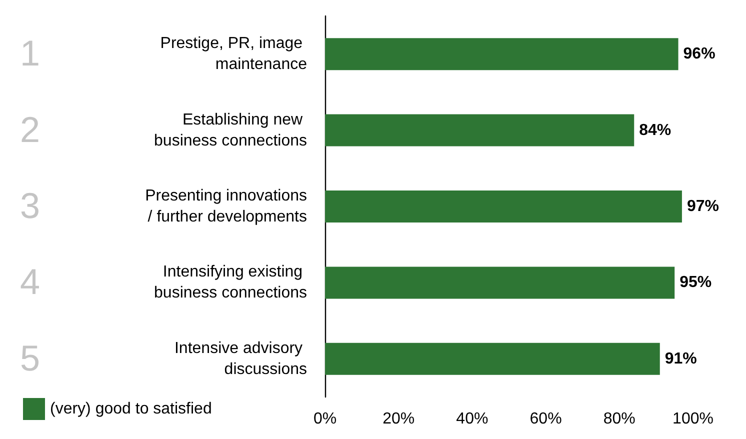 The height and width of the screenshot is (439, 746). Describe the element at coordinates (230, 283) in the screenshot. I see `y-tick-label: Intensifying existing business connections` at that location.